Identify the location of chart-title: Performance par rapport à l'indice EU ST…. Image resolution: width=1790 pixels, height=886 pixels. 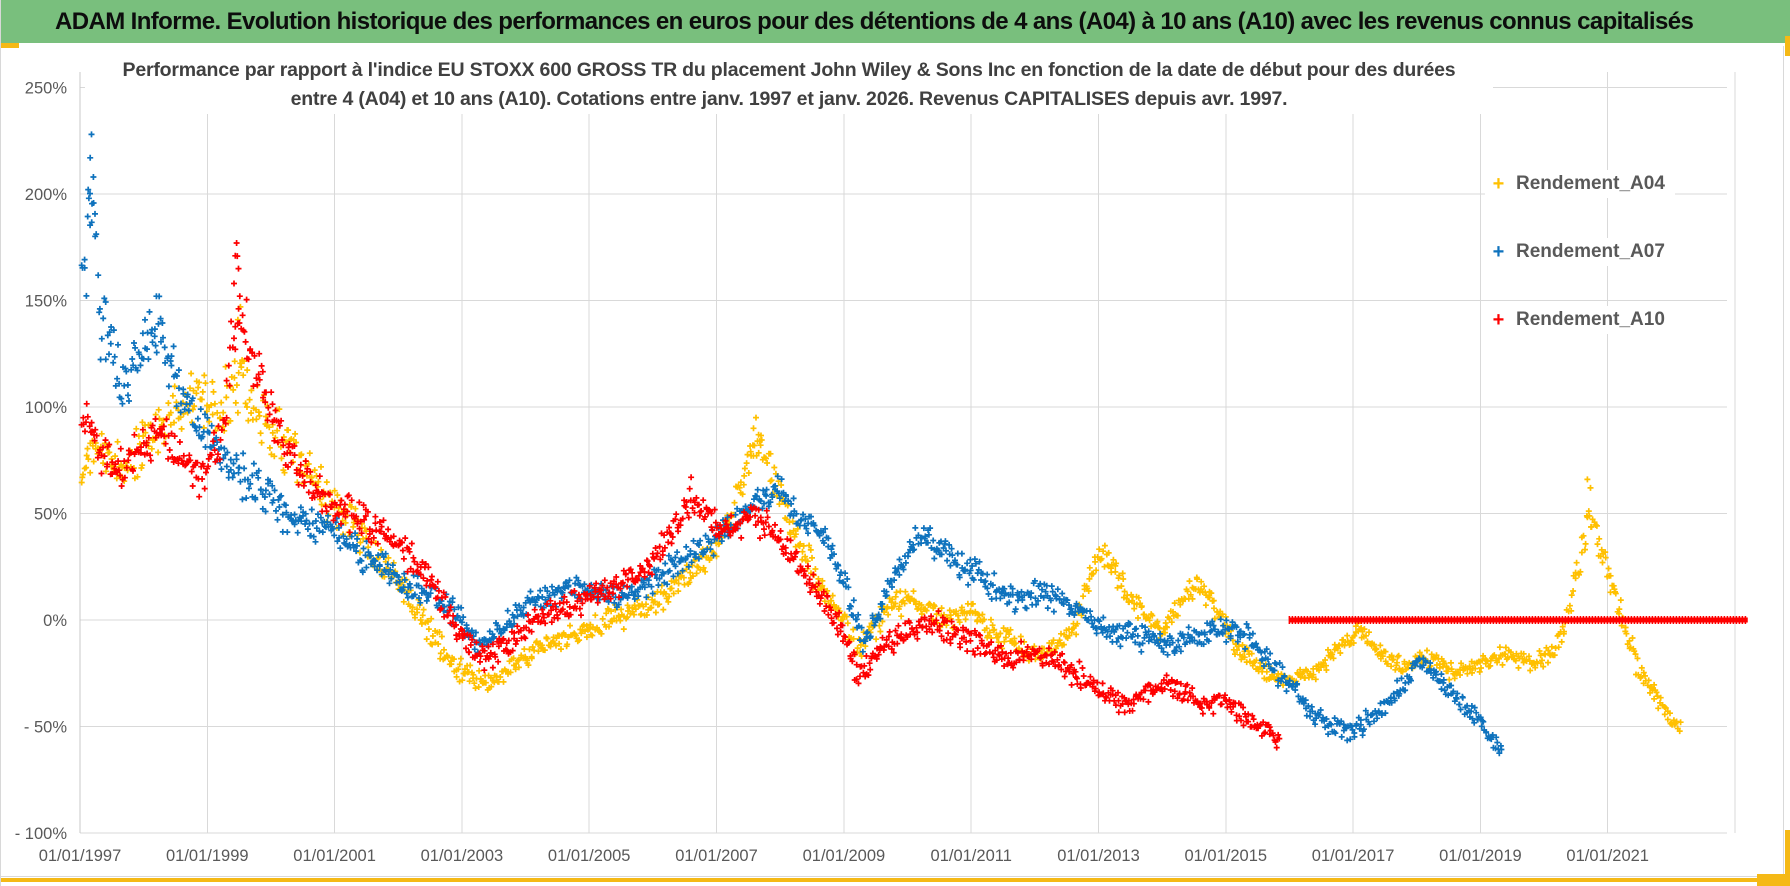
(789, 85).